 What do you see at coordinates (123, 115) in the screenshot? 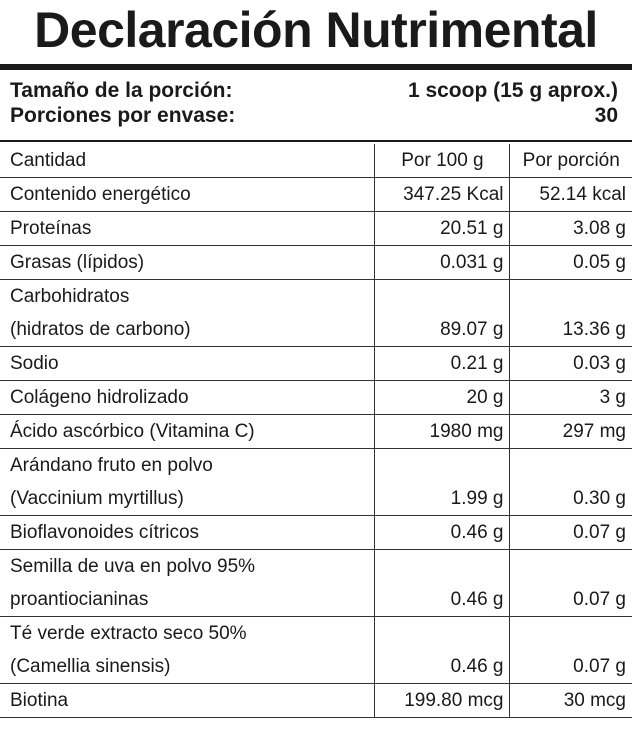
I see `serving-label: Porciones por envase:` at bounding box center [123, 115].